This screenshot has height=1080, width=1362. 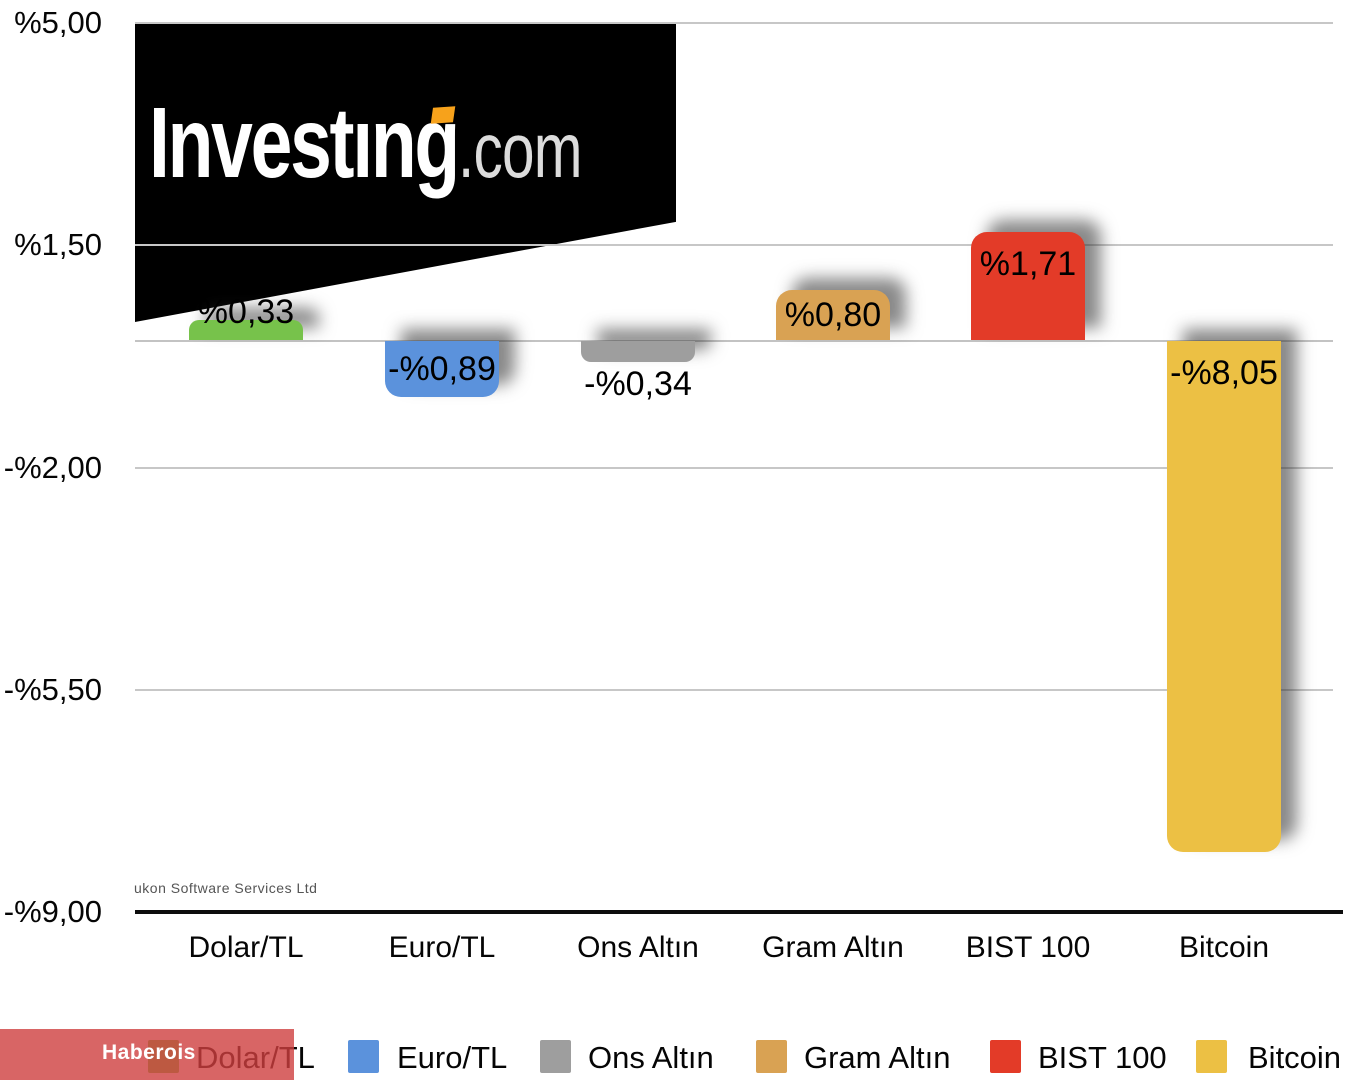 I want to click on legend-item-label: Ons Altın, so click(x=651, y=1057).